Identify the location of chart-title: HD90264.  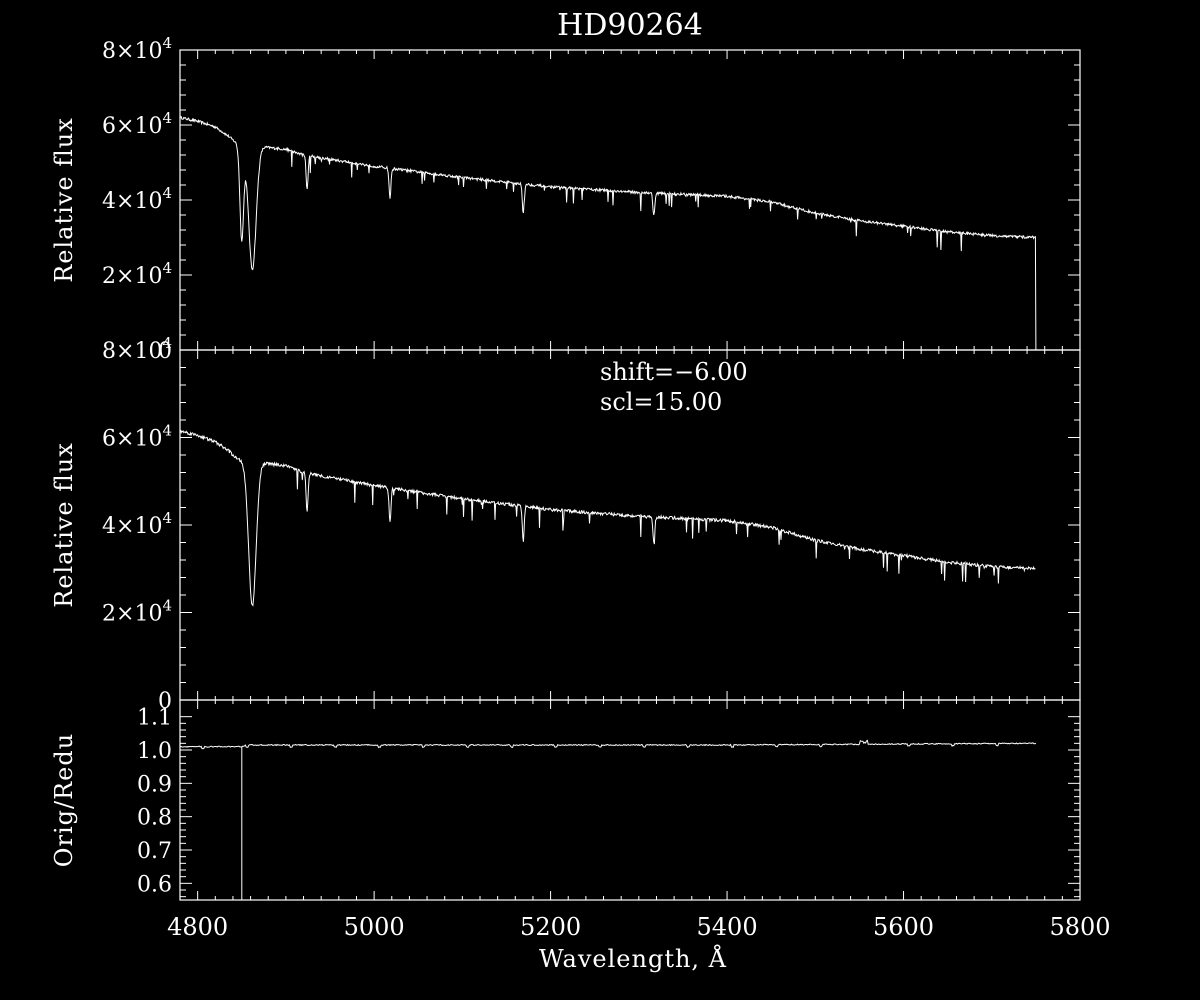
(630, 25).